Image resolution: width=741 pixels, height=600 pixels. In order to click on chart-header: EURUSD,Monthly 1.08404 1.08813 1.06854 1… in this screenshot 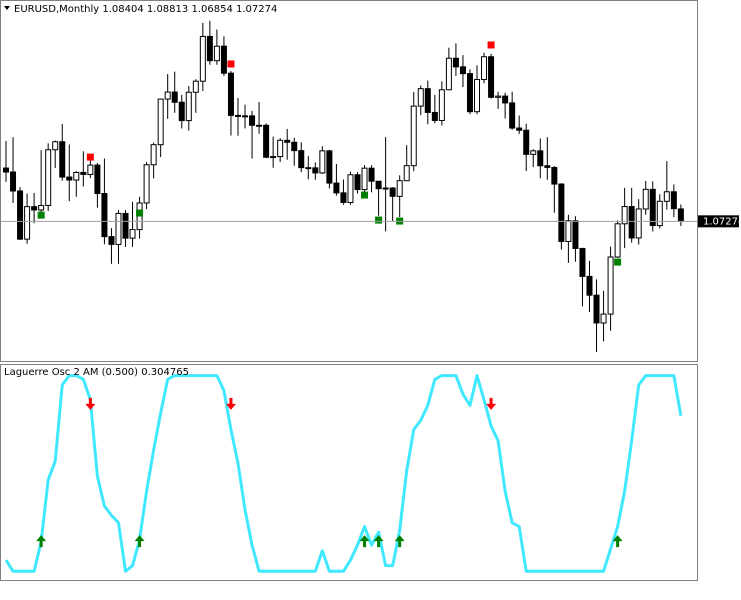, I will do `click(145, 9)`.